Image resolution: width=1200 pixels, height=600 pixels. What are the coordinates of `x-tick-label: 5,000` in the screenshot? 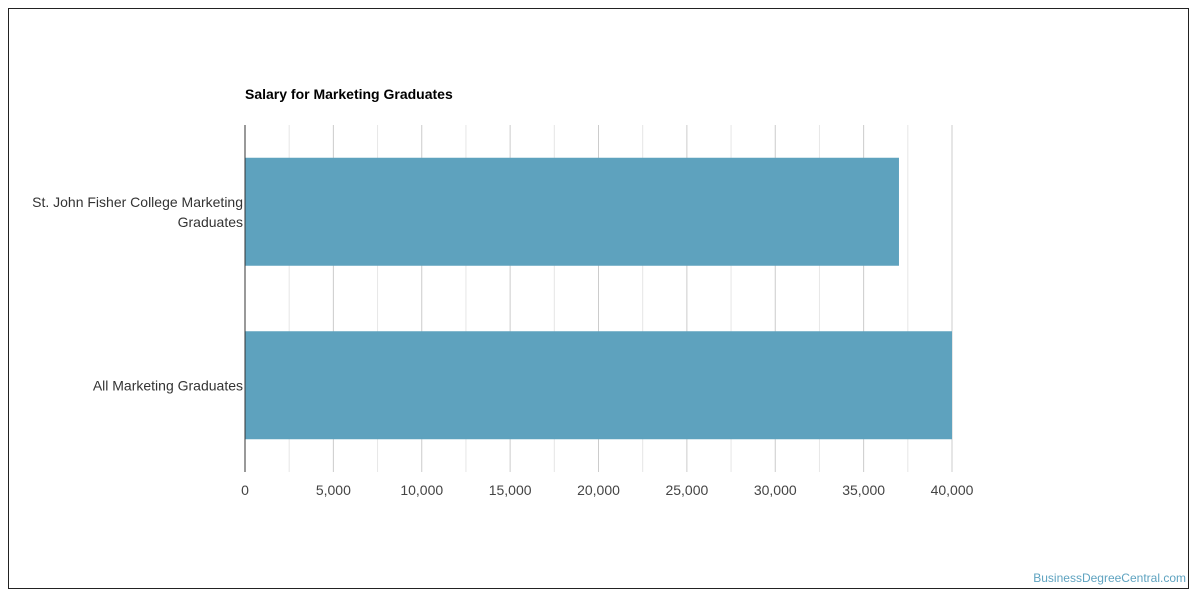 It's located at (333, 490).